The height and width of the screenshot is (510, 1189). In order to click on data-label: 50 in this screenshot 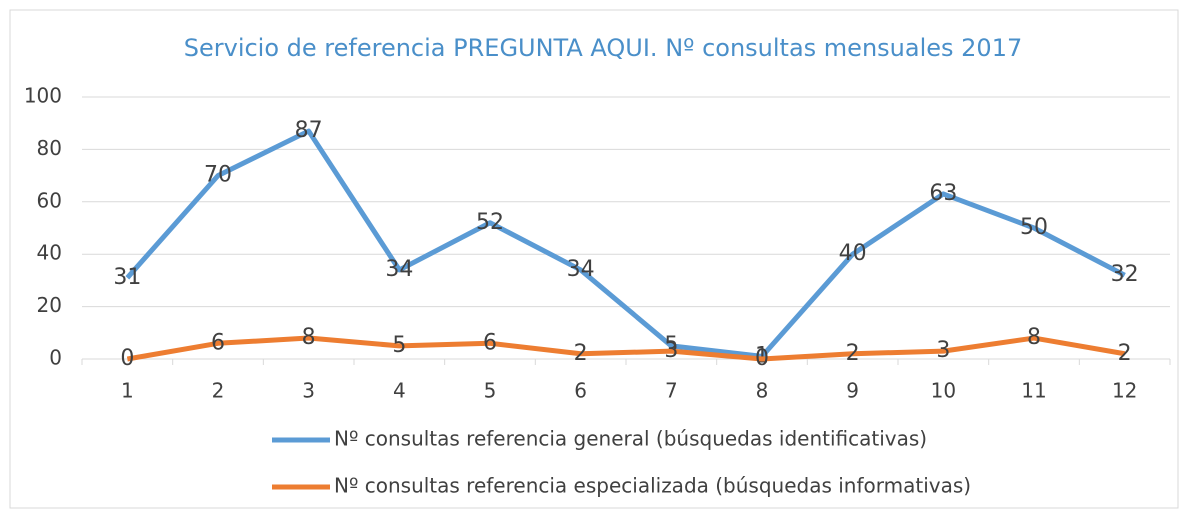, I will do `click(1034, 227)`.